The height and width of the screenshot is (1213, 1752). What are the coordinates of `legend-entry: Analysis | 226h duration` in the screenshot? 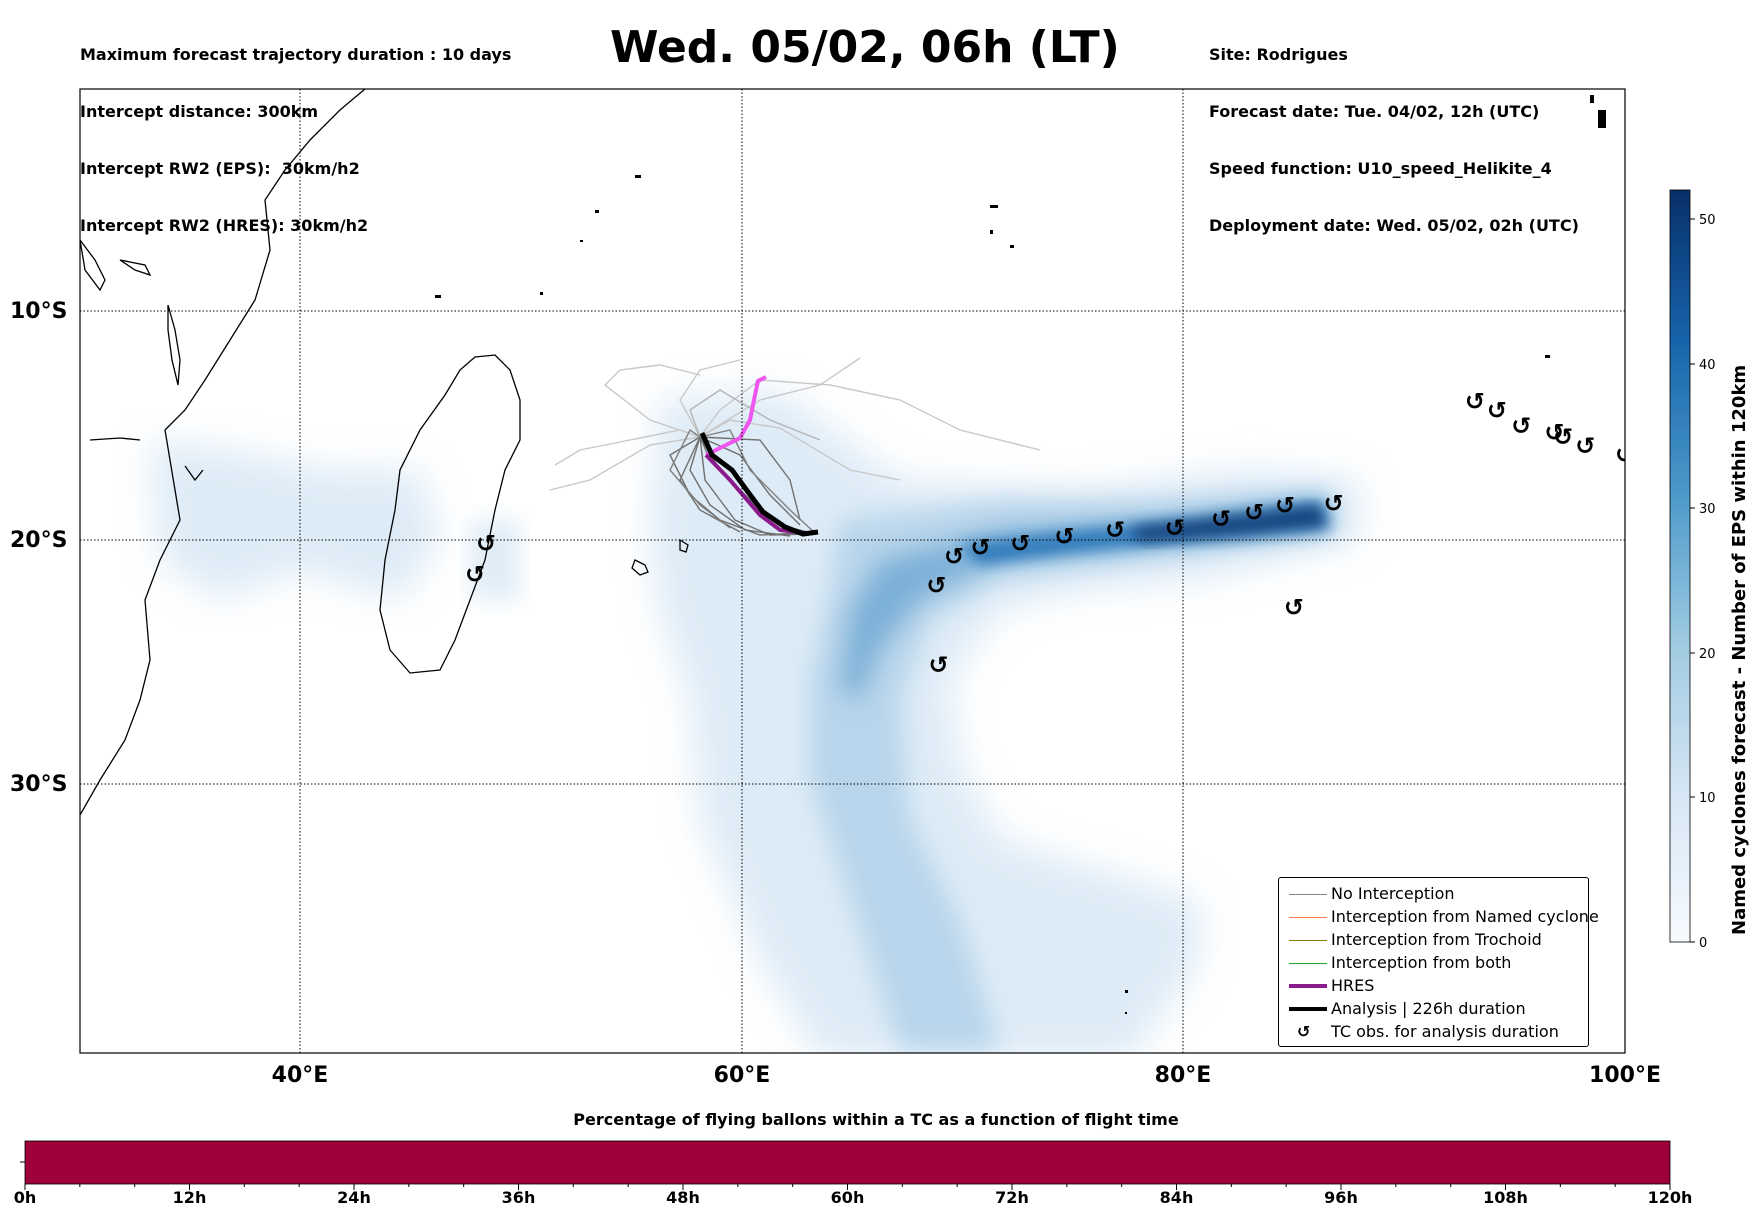 It's located at (1433, 1009).